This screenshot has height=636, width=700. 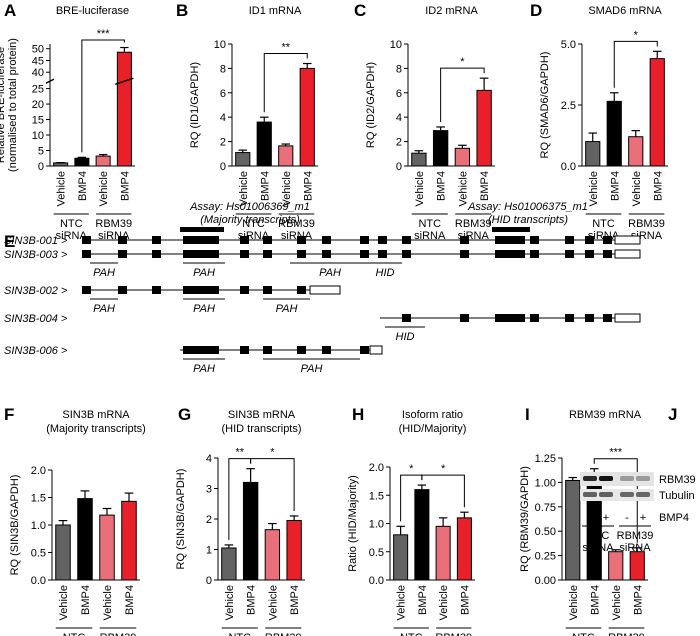 What do you see at coordinates (545, 105) in the screenshot?
I see `y-axis-label: RQ (SMAD6/GAPDH)` at bounding box center [545, 105].